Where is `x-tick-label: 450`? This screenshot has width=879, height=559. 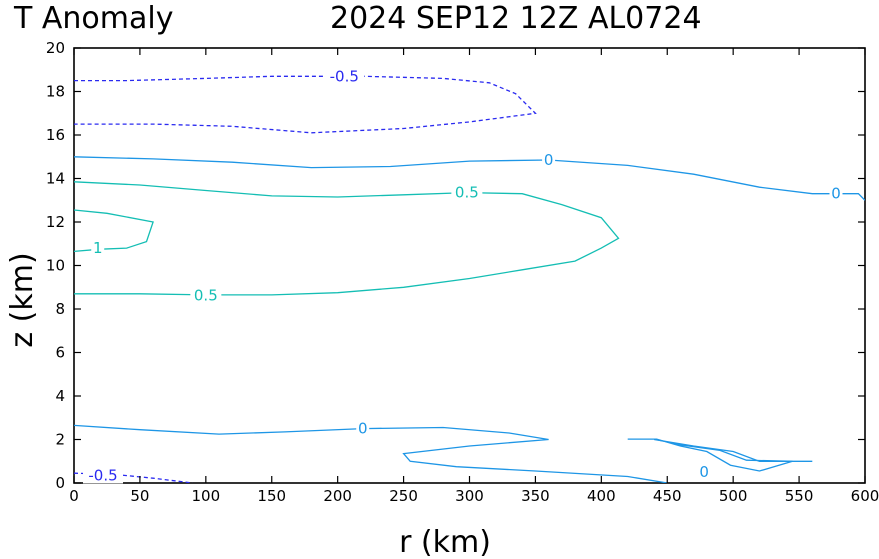
x-tick-label: 450 is located at coordinates (667, 496).